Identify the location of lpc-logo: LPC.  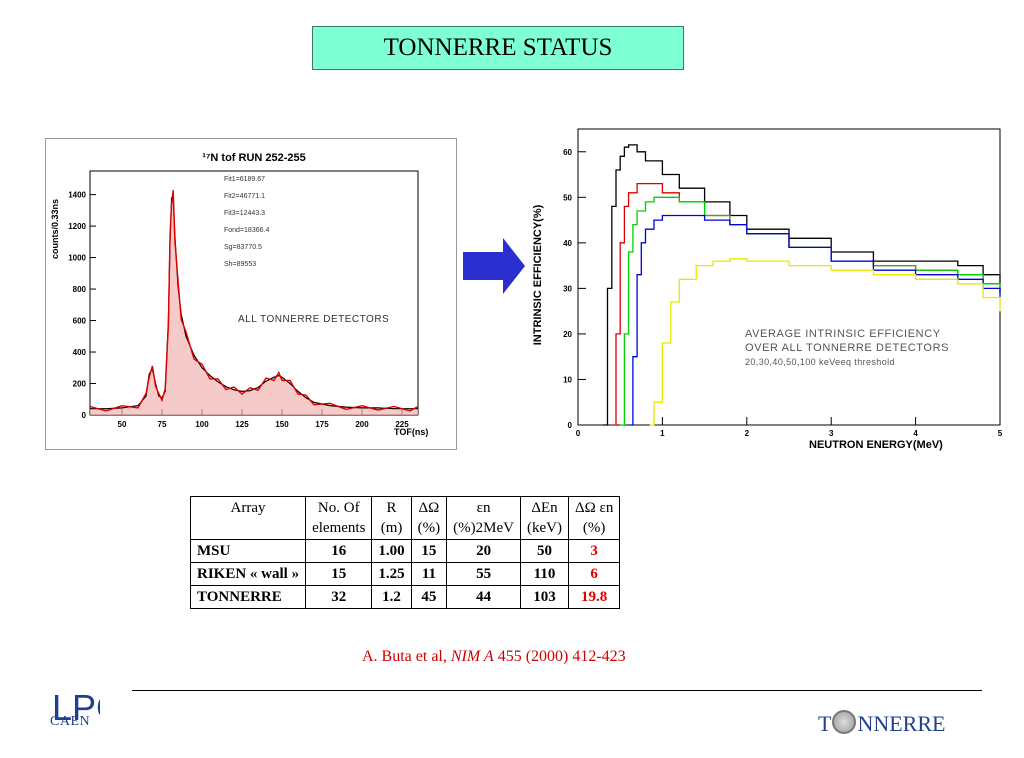
(76, 707).